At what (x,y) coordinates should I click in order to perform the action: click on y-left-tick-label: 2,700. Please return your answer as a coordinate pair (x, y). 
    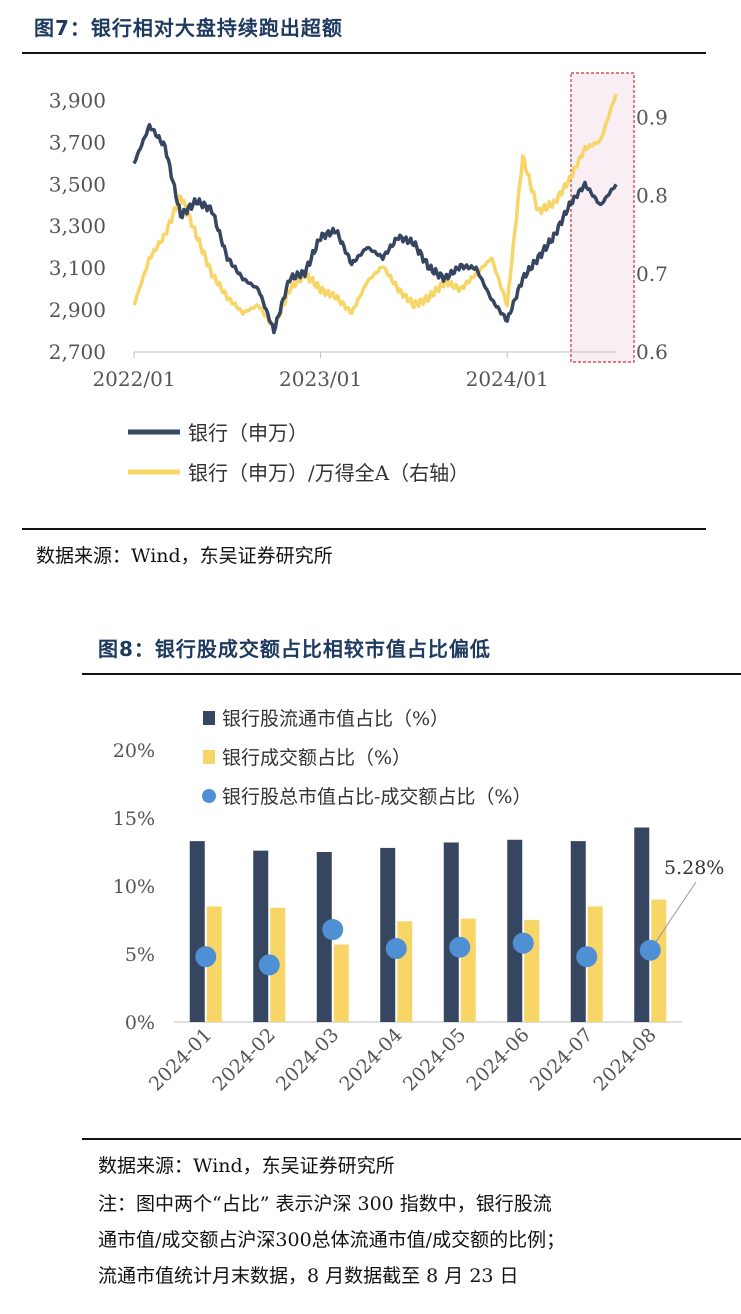
    Looking at the image, I should click on (77, 352).